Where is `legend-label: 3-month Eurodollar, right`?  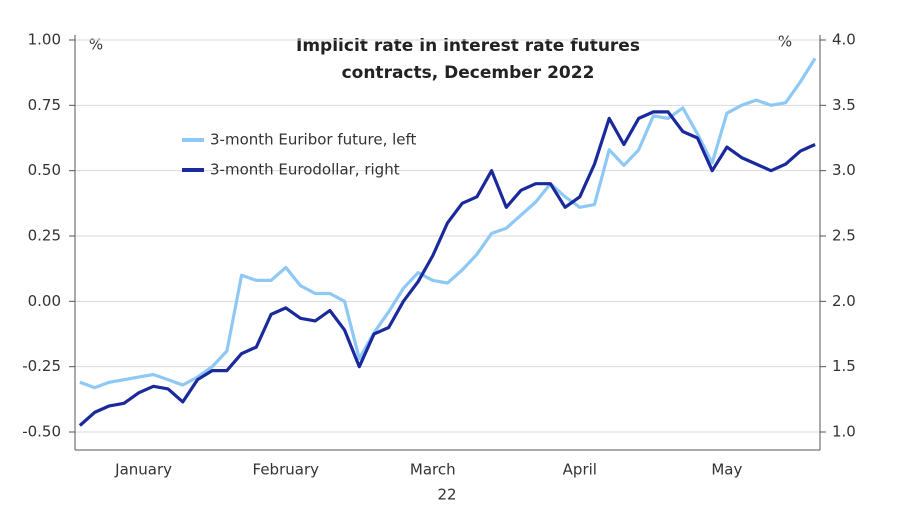 legend-label: 3-month Eurodollar, right is located at coordinates (305, 170).